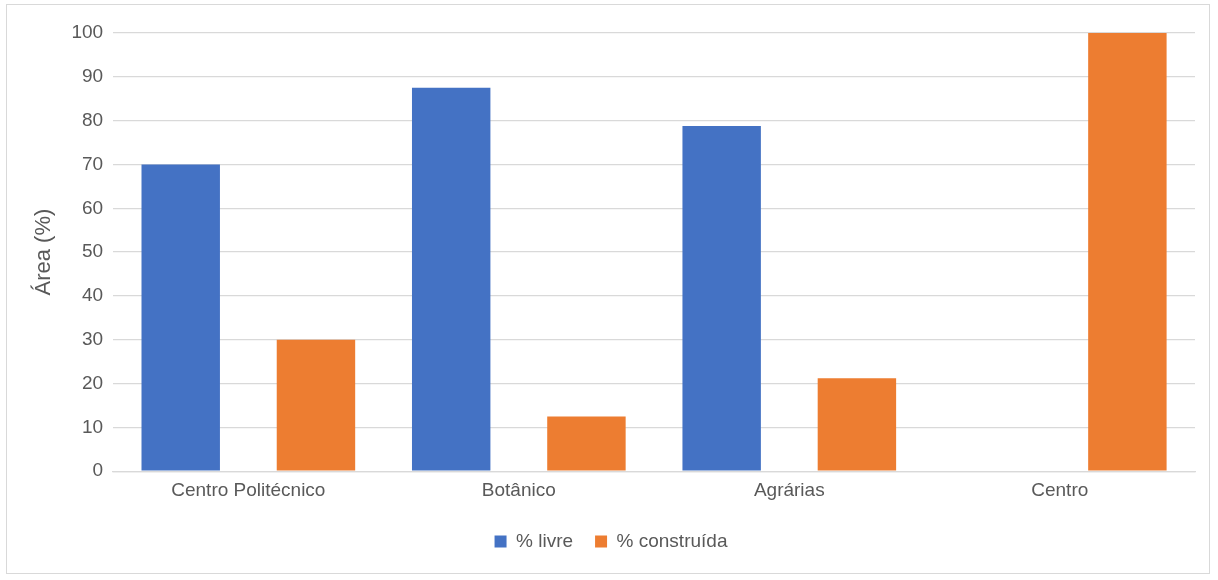 The image size is (1218, 580). I want to click on x-tick-label: Centro, so click(1060, 489).